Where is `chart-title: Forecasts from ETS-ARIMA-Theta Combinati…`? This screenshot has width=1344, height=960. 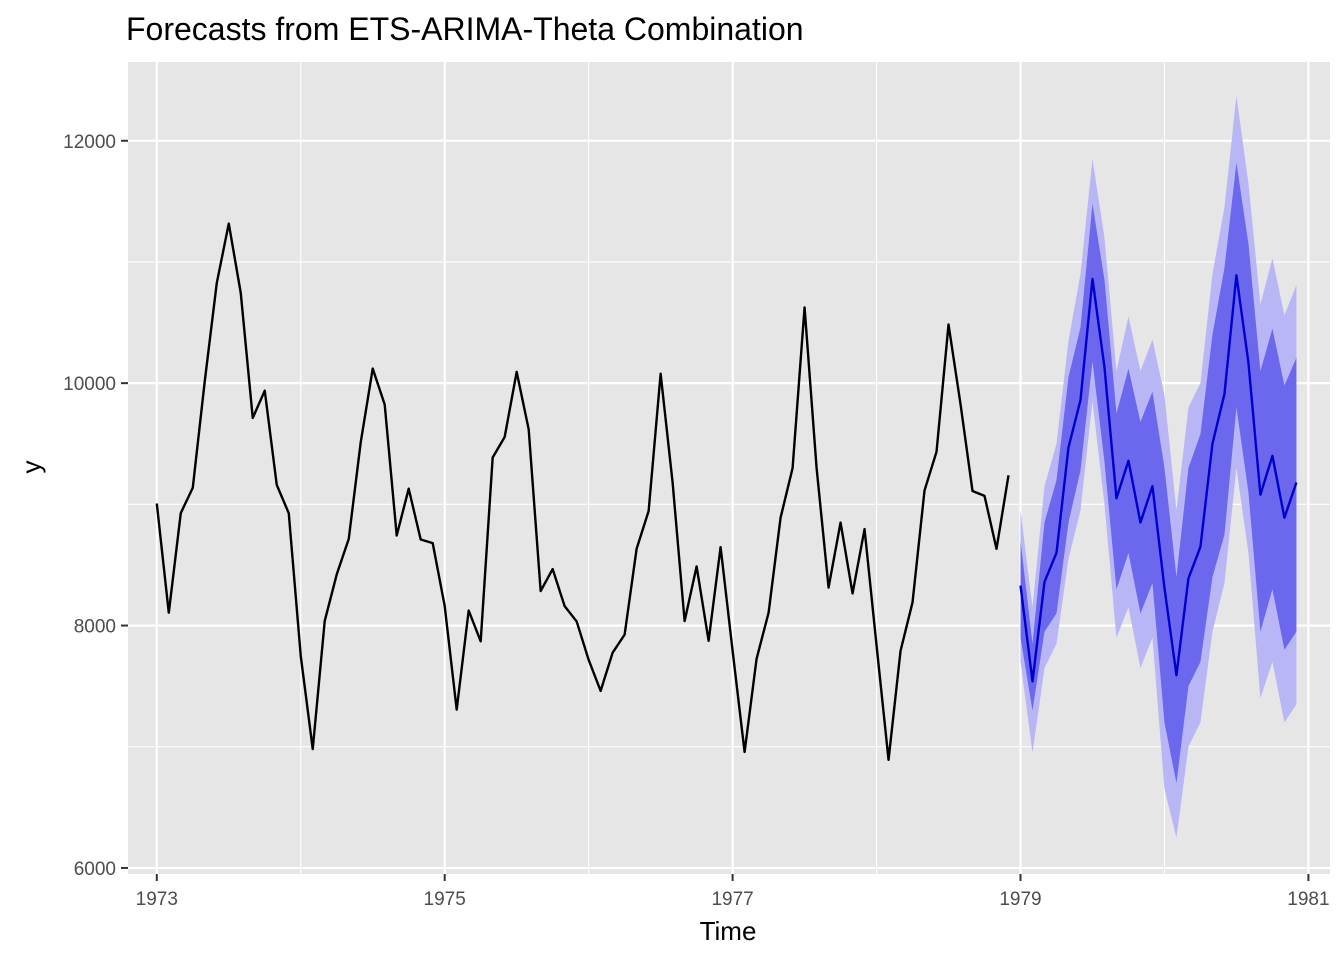 chart-title: Forecasts from ETS-ARIMA-Theta Combinati… is located at coordinates (465, 29).